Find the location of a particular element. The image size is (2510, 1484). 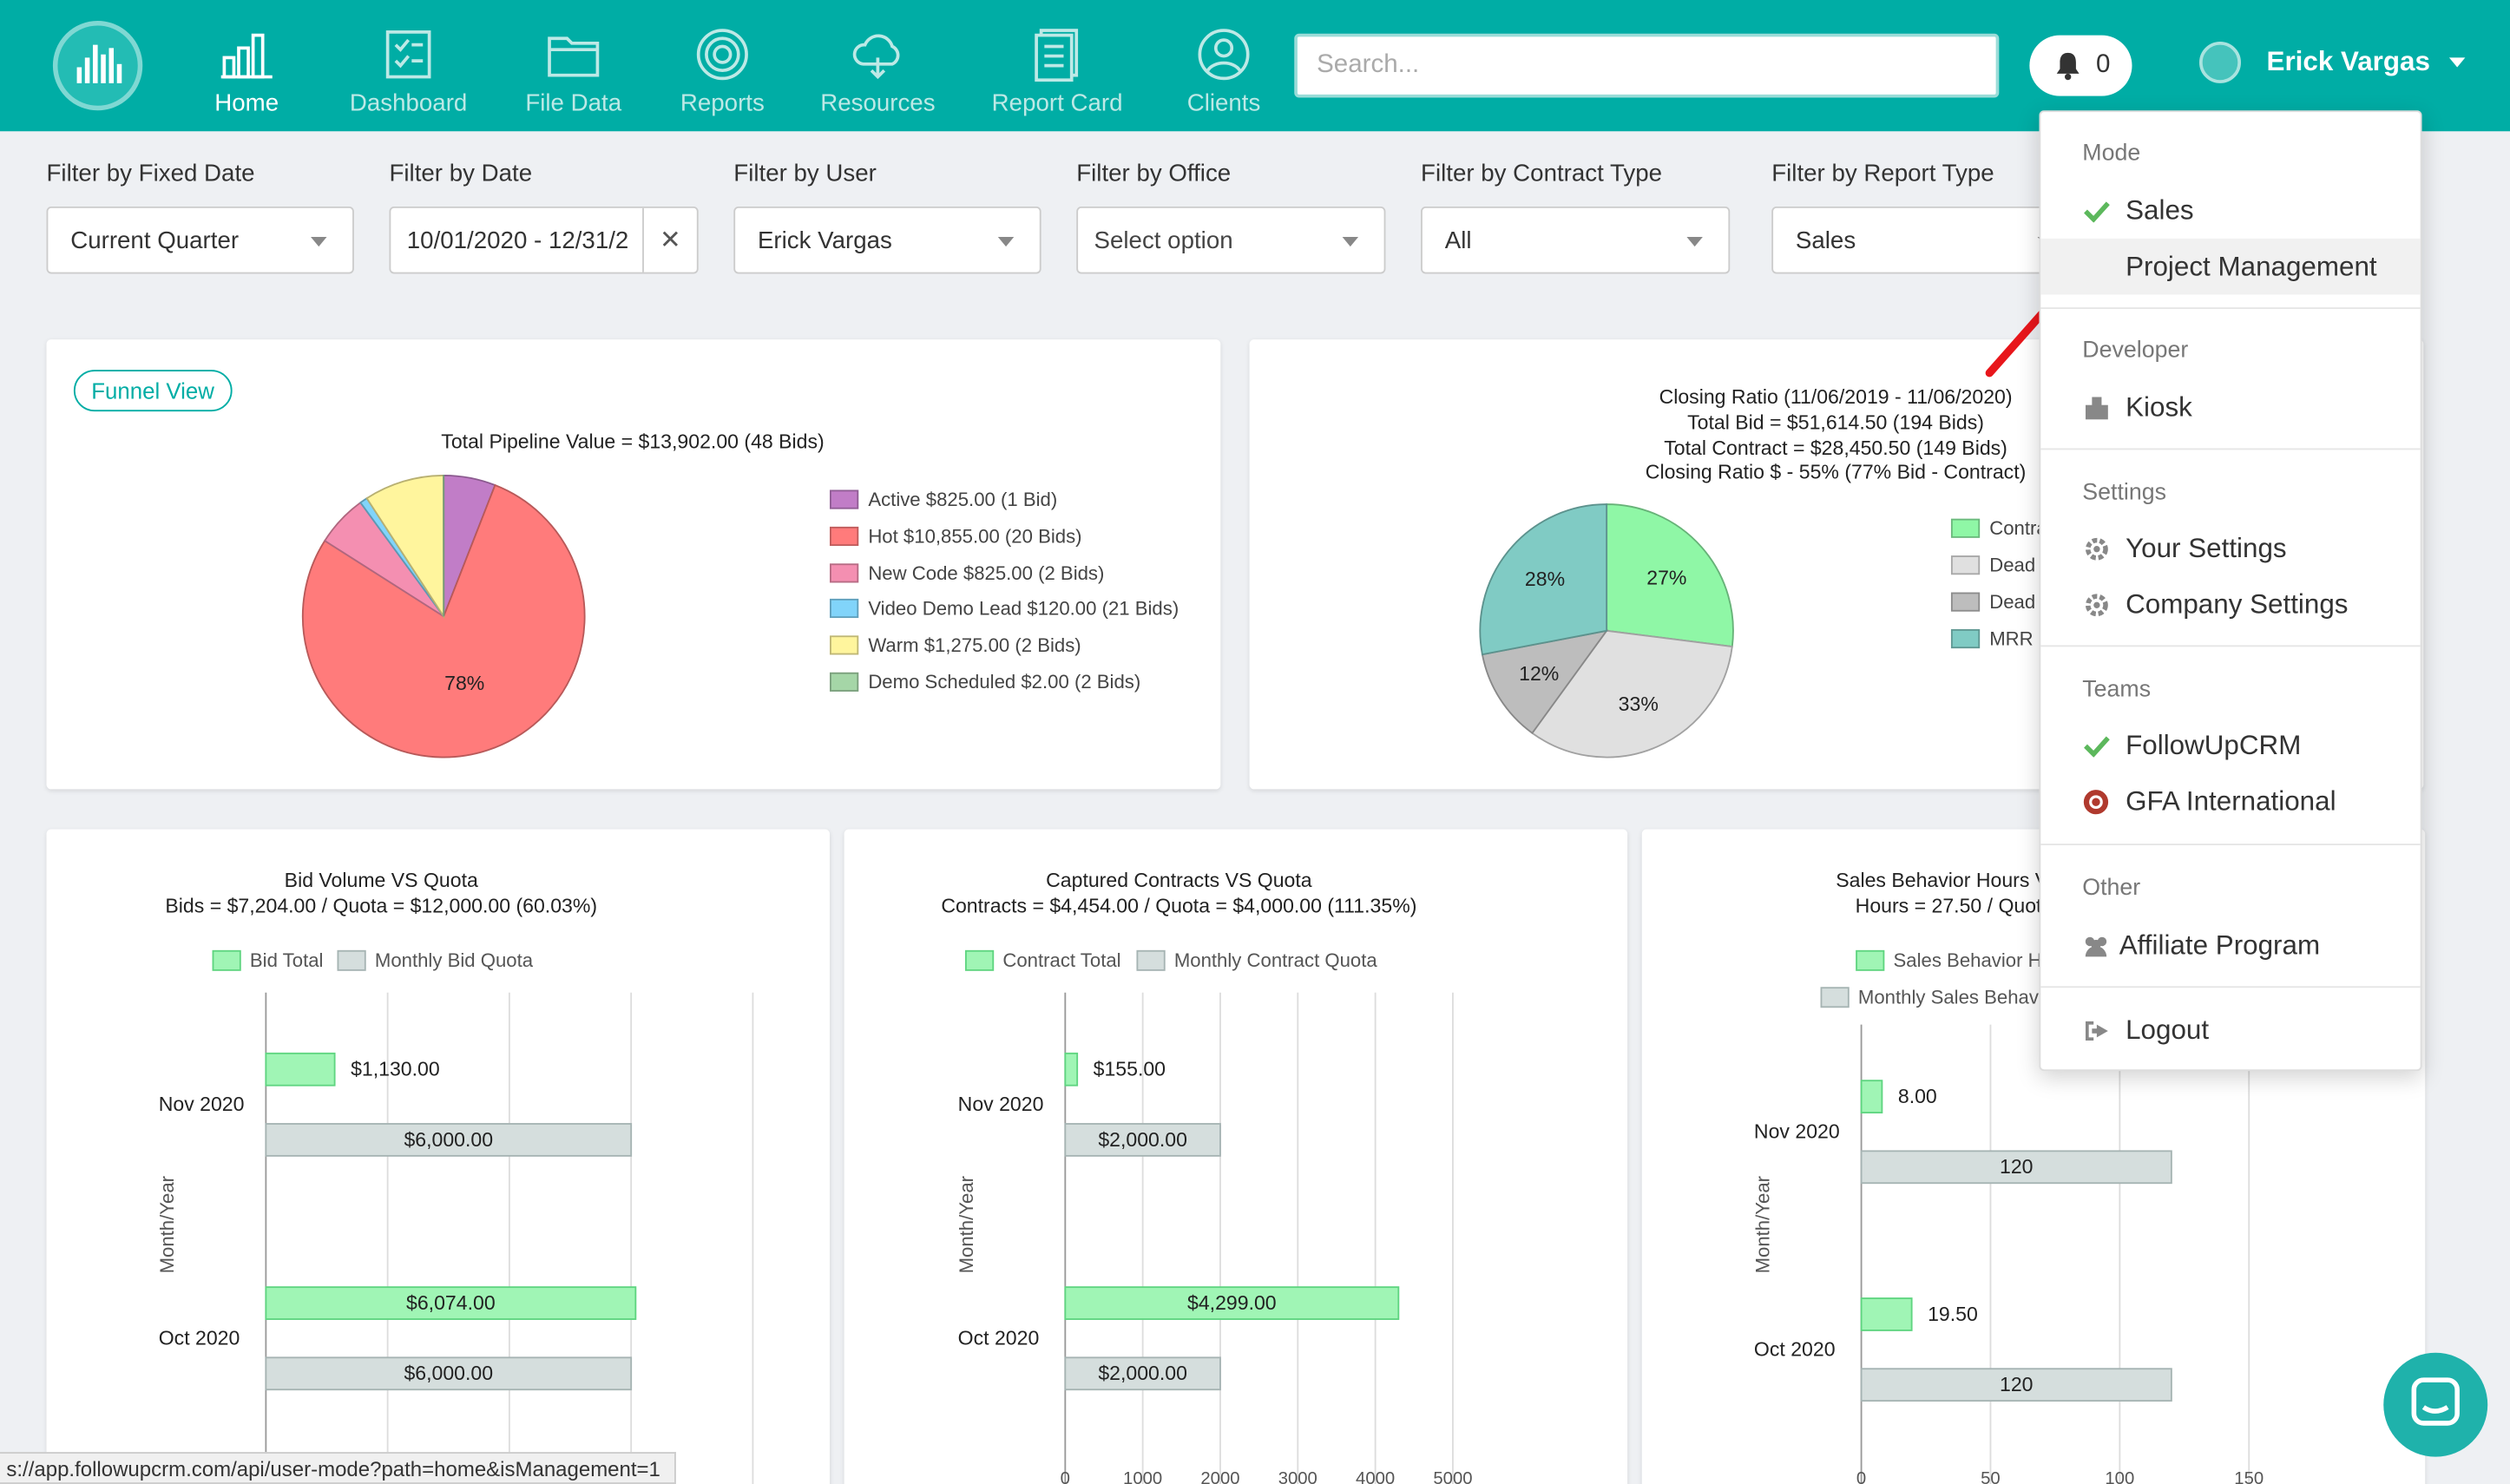

user-circle-icon is located at coordinates (1224, 55).